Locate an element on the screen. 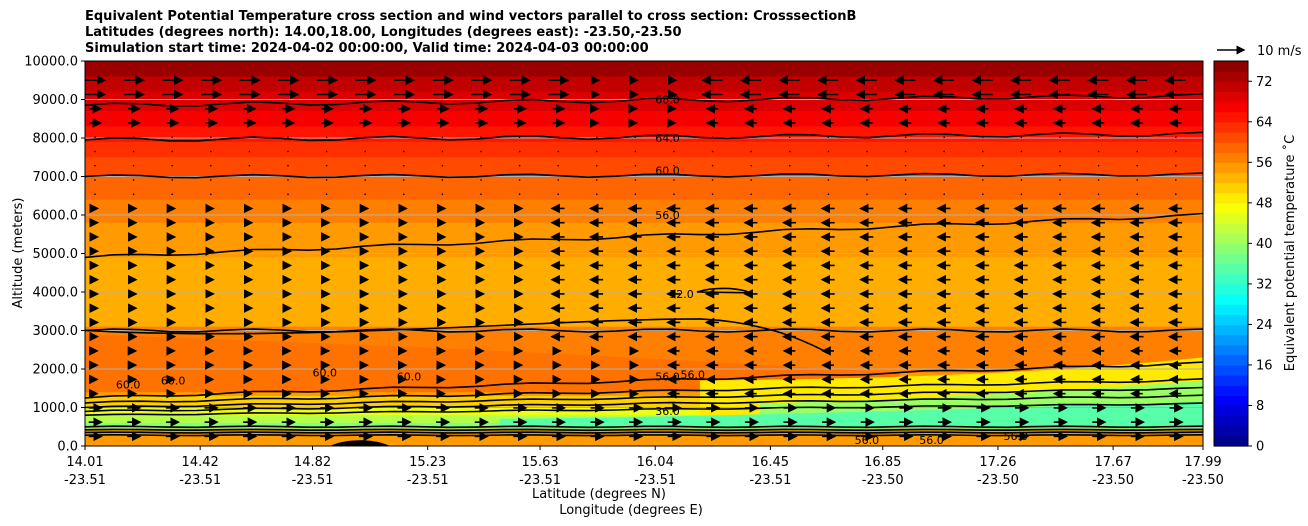 Image resolution: width=1308 pixels, height=526 pixels. x-tick-label-lat: 17.67 is located at coordinates (1113, 462).